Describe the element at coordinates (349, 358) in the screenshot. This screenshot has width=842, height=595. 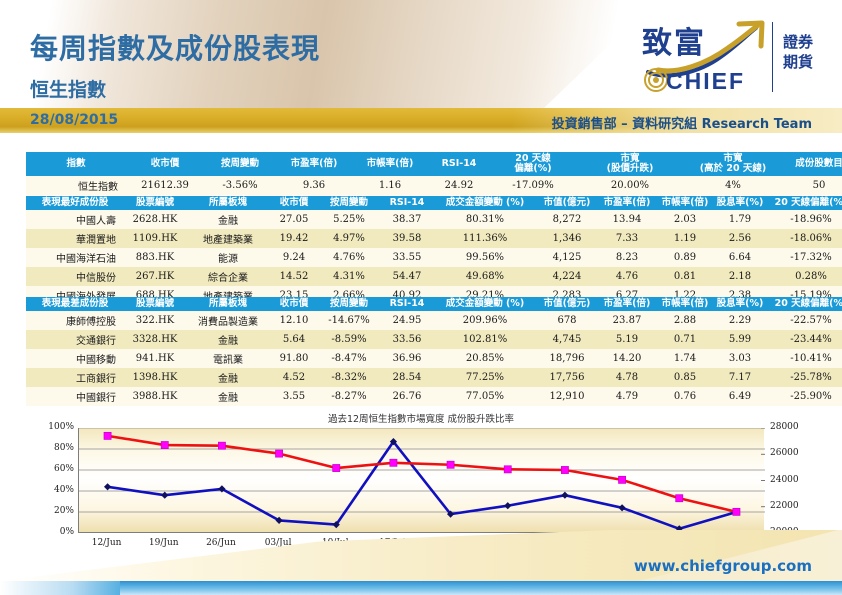
I see `cell-4: -8.47%` at that location.